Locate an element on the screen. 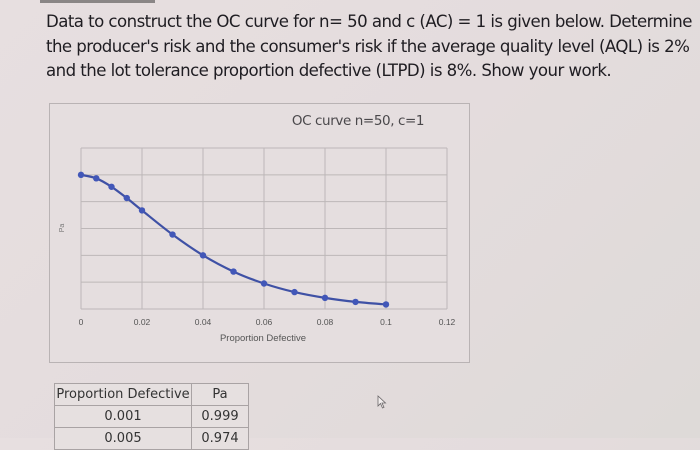 This screenshot has height=450, width=700. x-axis-label: Proportion Defective is located at coordinates (263, 338).